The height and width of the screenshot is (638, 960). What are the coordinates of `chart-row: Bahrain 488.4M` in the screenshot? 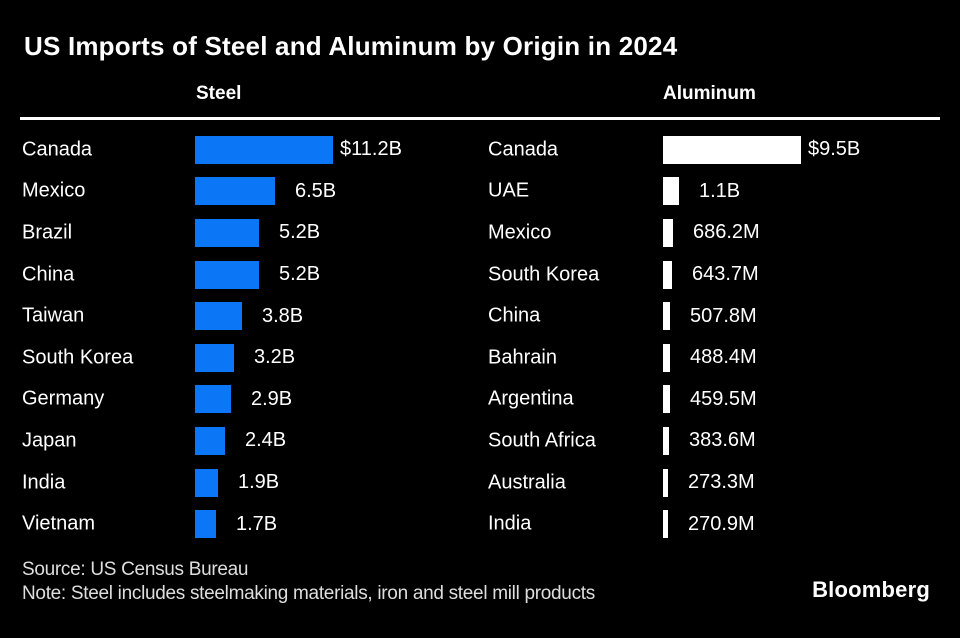 It's located at (720, 358).